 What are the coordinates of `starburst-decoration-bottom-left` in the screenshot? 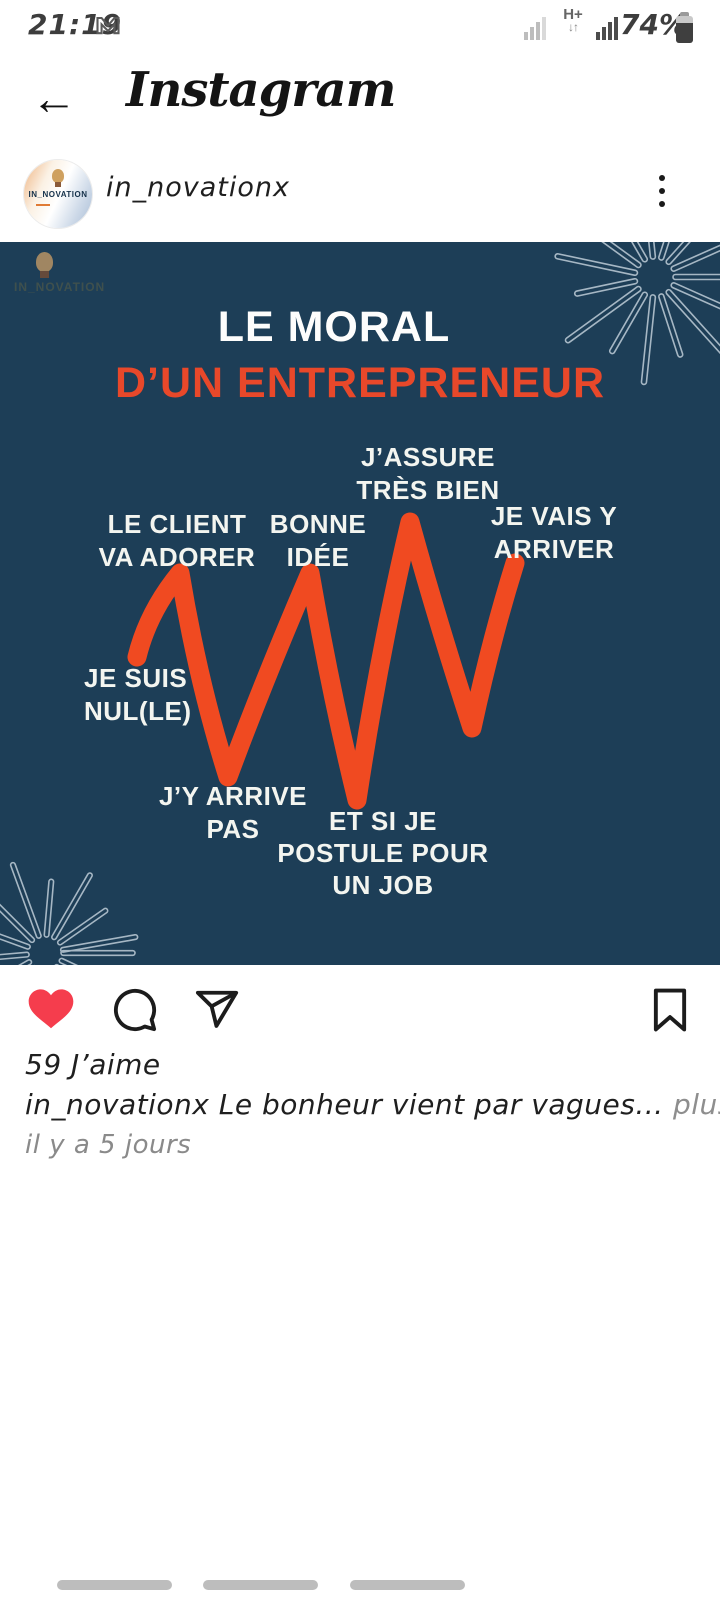 It's located at (69, 913).